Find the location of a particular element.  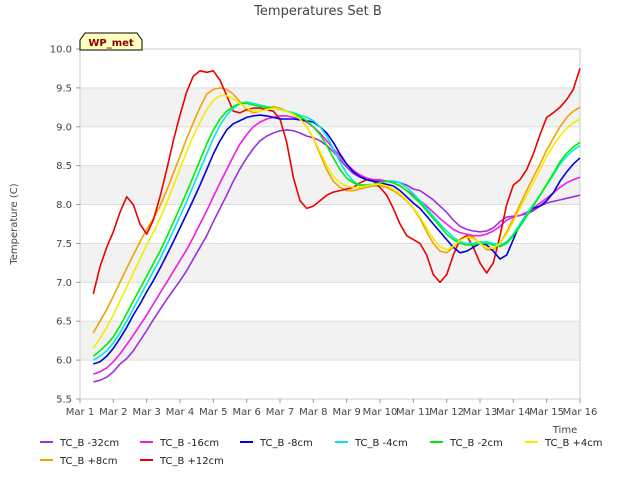

x-tick-label: Mar 14 is located at coordinates (513, 412).